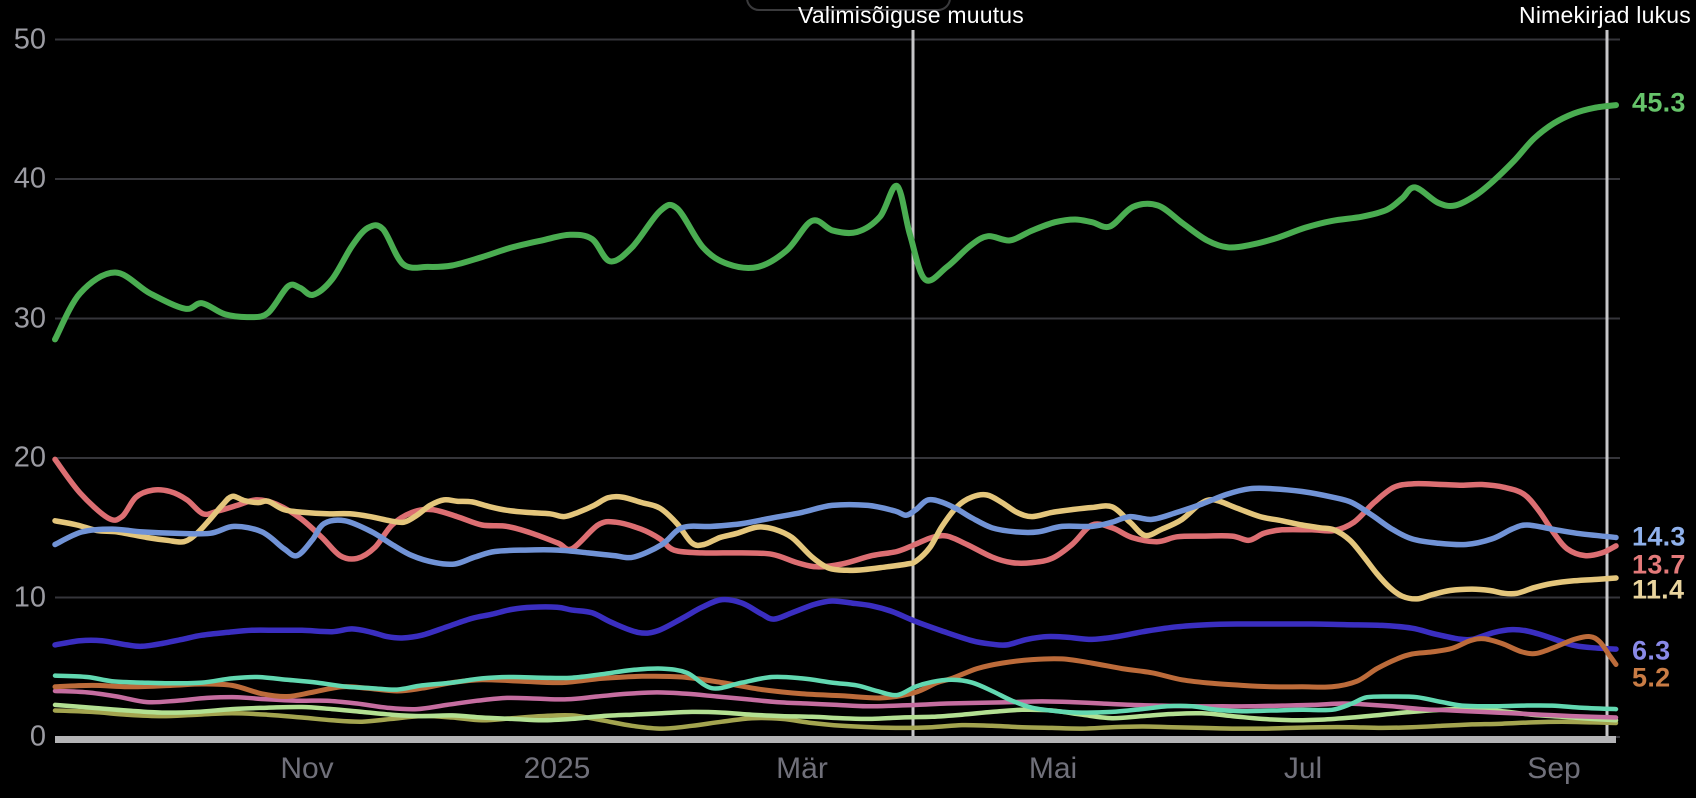 The image size is (1696, 798). Describe the element at coordinates (835, 739) in the screenshot. I see `zero-baseline-bar` at that location.